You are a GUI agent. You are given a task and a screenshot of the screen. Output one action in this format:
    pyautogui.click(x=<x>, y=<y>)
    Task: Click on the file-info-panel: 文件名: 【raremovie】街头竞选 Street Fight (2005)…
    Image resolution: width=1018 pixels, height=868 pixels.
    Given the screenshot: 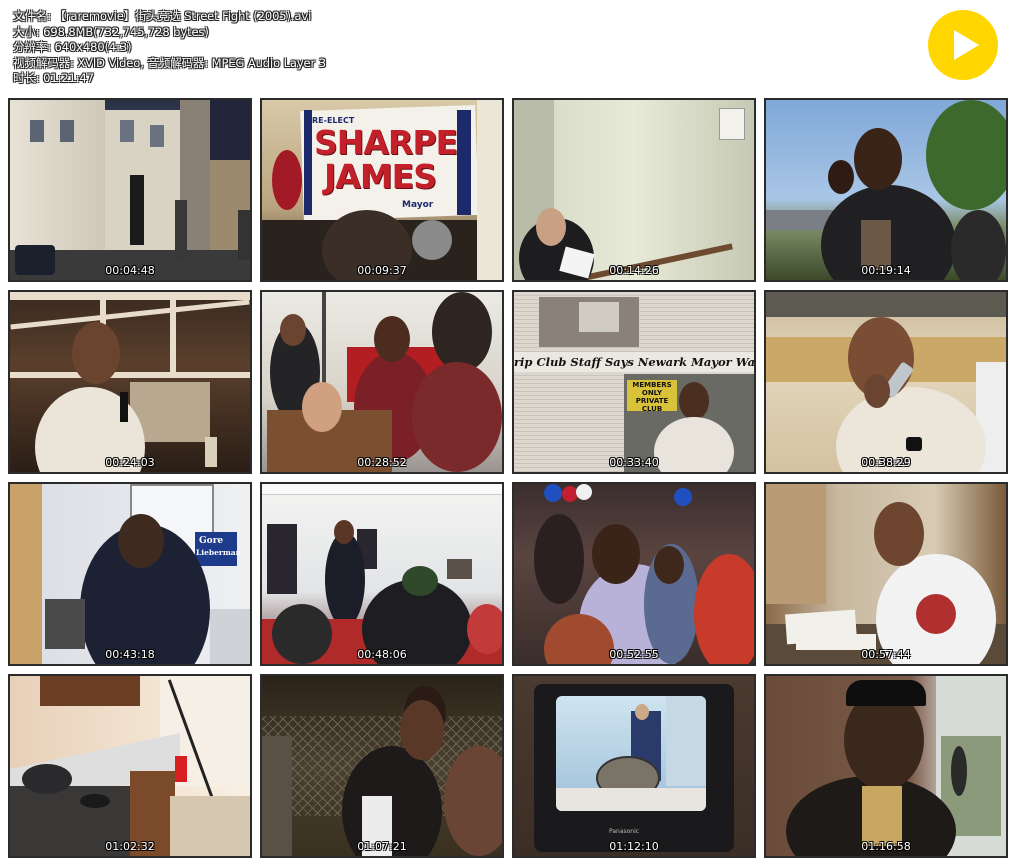 What is the action you would take?
    pyautogui.click(x=169, y=48)
    